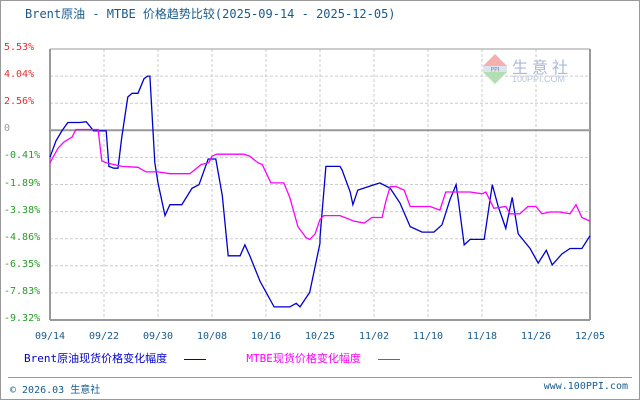 The height and width of the screenshot is (400, 640). I want to click on x-tick-label: 09/14, so click(50, 336).